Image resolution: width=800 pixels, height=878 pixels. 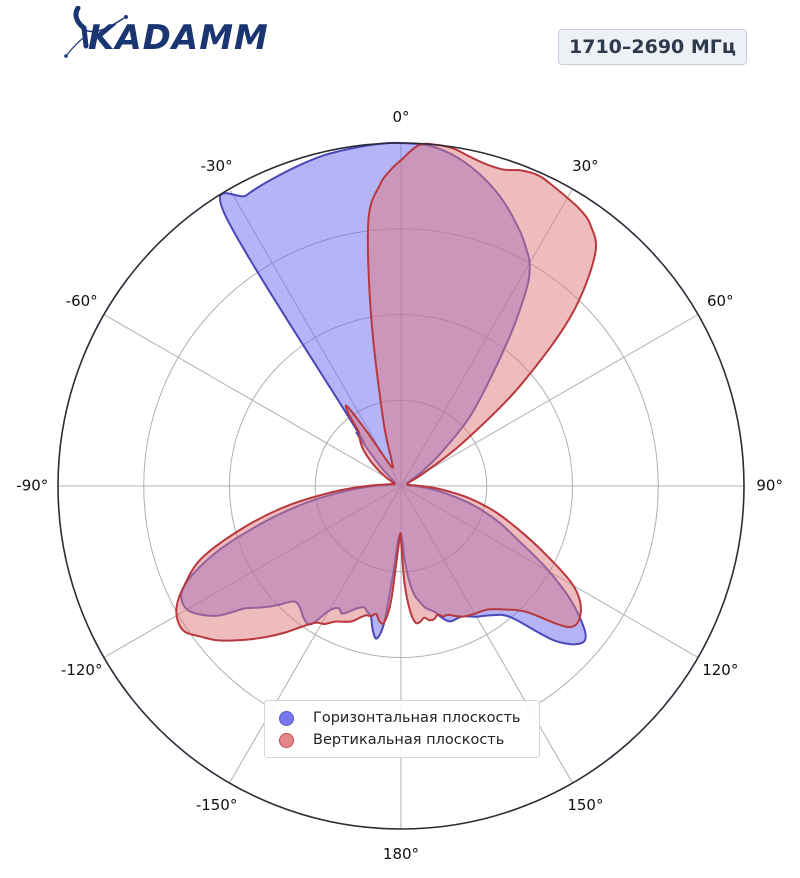 What do you see at coordinates (417, 718) in the screenshot?
I see `legend-label-horizontal: Горизонтальная плоскость` at bounding box center [417, 718].